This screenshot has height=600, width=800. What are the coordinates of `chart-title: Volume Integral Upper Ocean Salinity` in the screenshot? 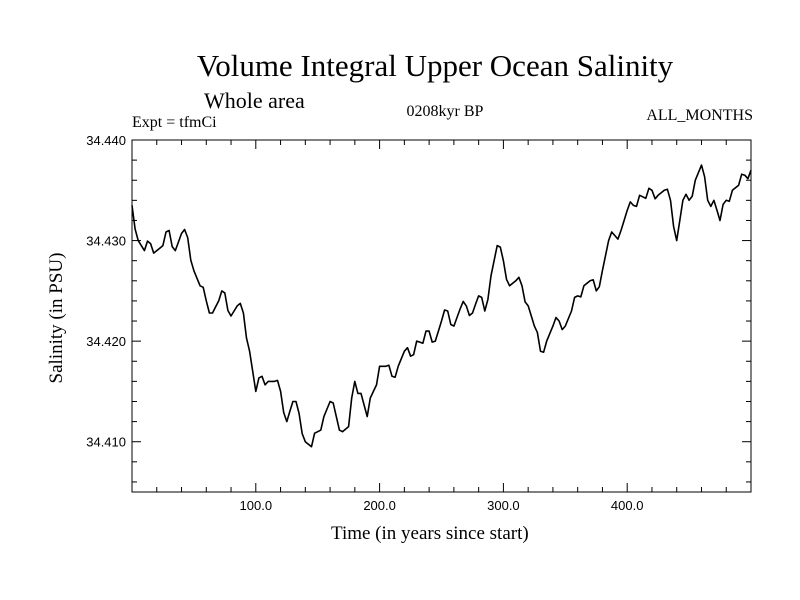 It's located at (435, 65).